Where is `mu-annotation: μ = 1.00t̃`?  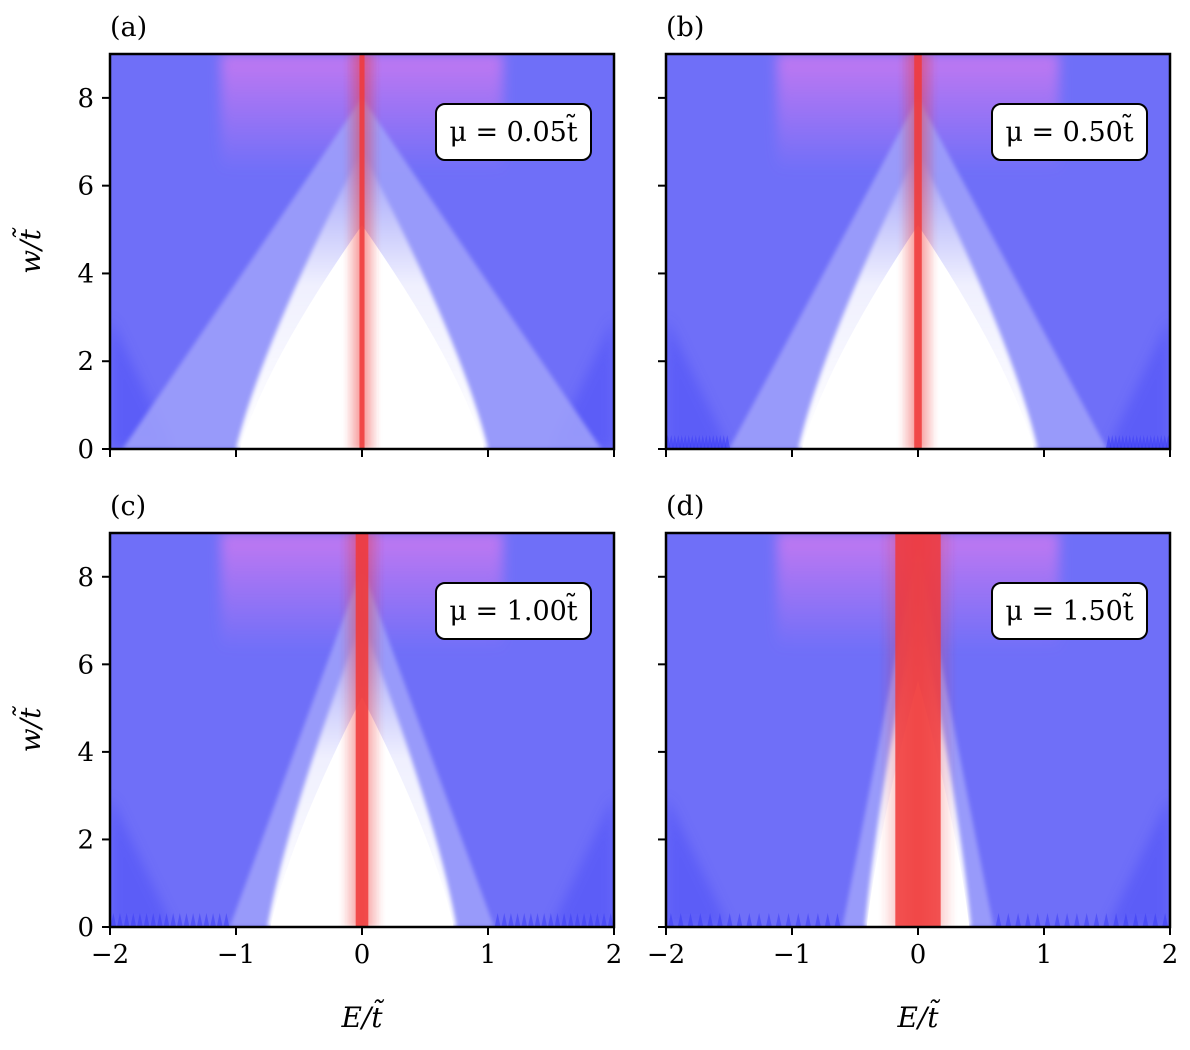 mu-annotation: μ = 1.00t̃ is located at coordinates (513, 609).